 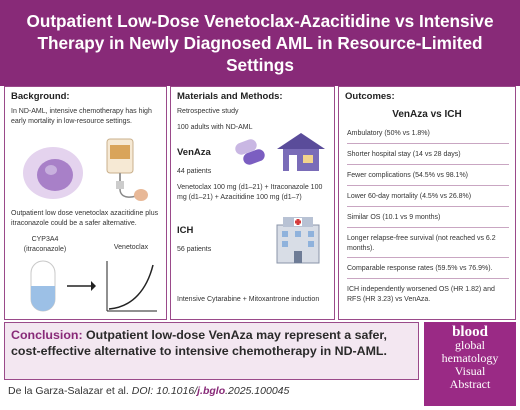 I want to click on outcome-item: Shorter hospital stay (14 vs 28 days), so click(x=404, y=154).